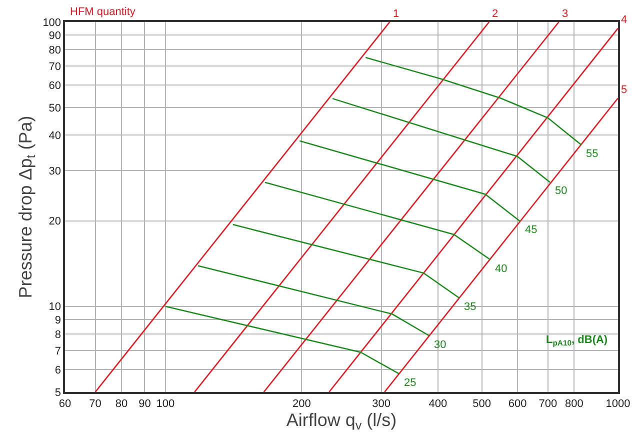  I want to click on series-label: 45, so click(531, 230).